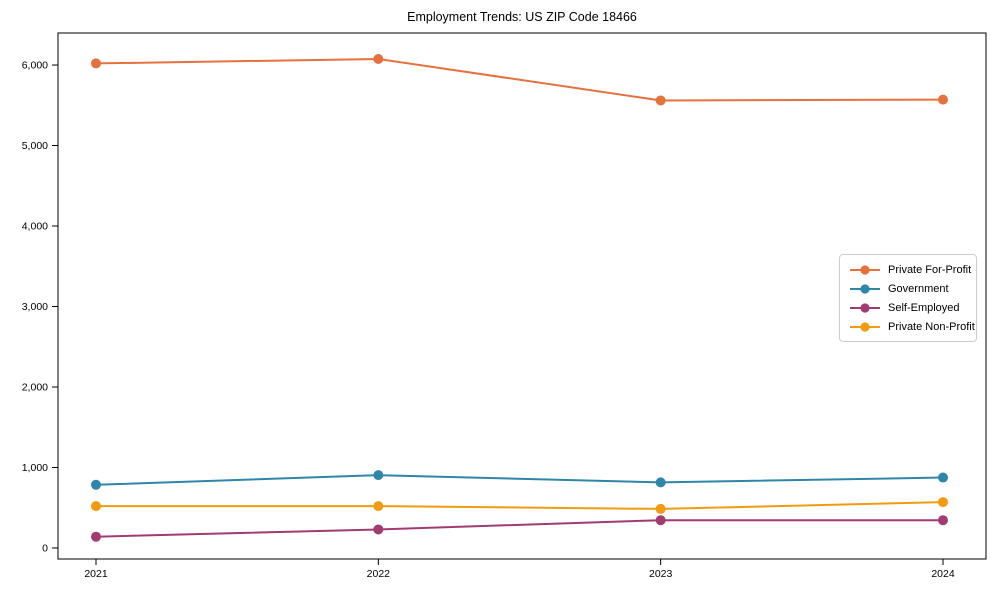 This screenshot has height=600, width=1000. What do you see at coordinates (379, 574) in the screenshot?
I see `x-tick-label: 2022` at bounding box center [379, 574].